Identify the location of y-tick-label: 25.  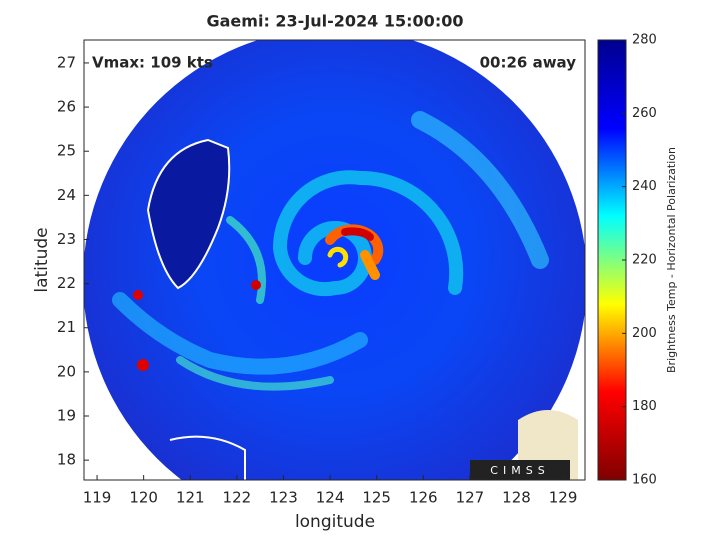
(66, 151).